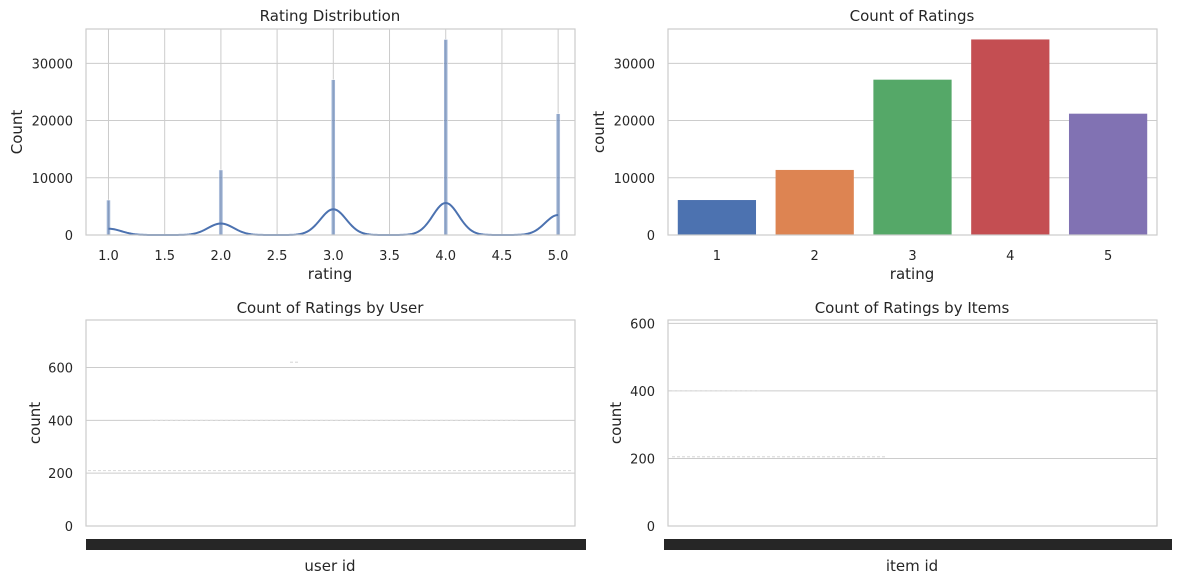  Describe the element at coordinates (918, 544) in the screenshot. I see `item-id-tick-labels` at that location.